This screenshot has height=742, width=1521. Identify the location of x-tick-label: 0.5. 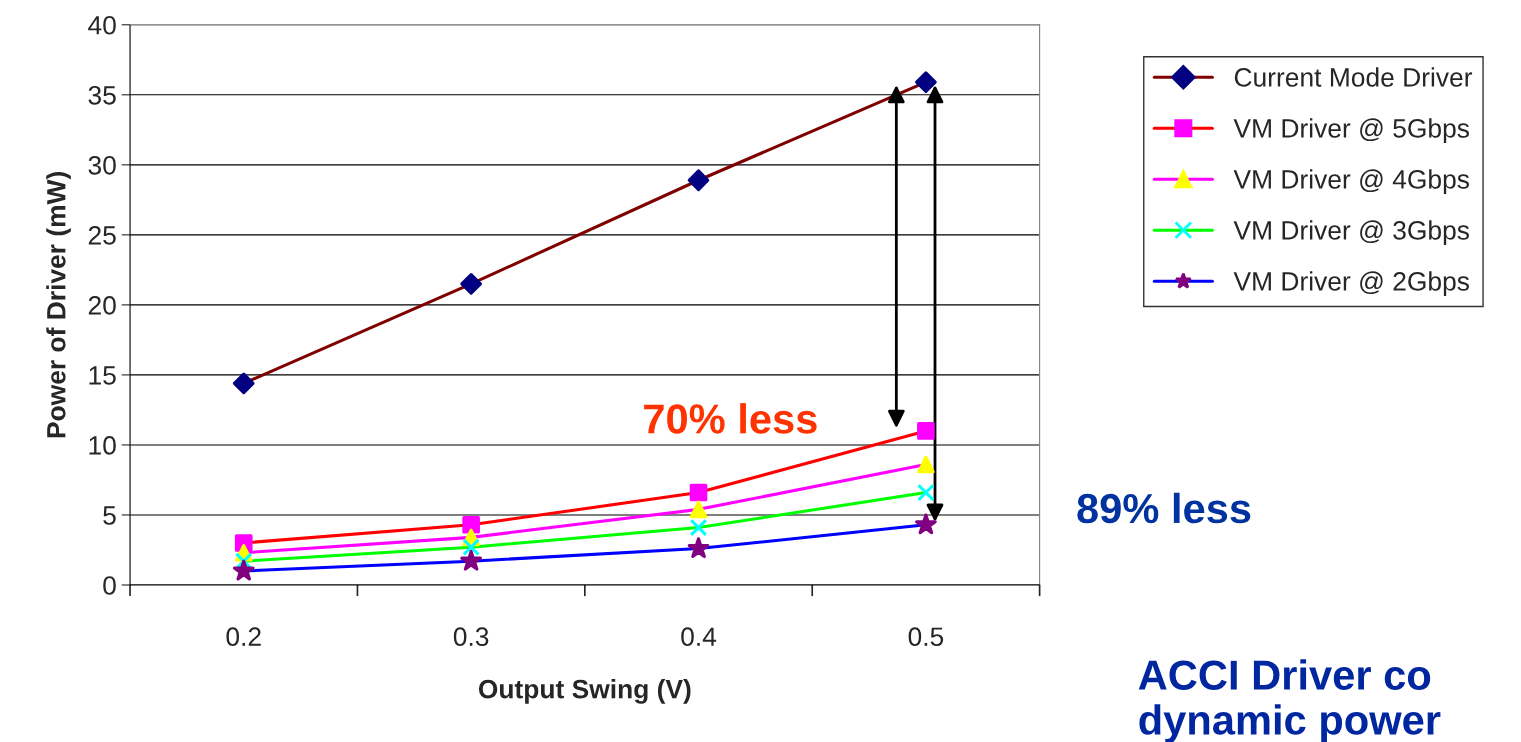
(926, 637).